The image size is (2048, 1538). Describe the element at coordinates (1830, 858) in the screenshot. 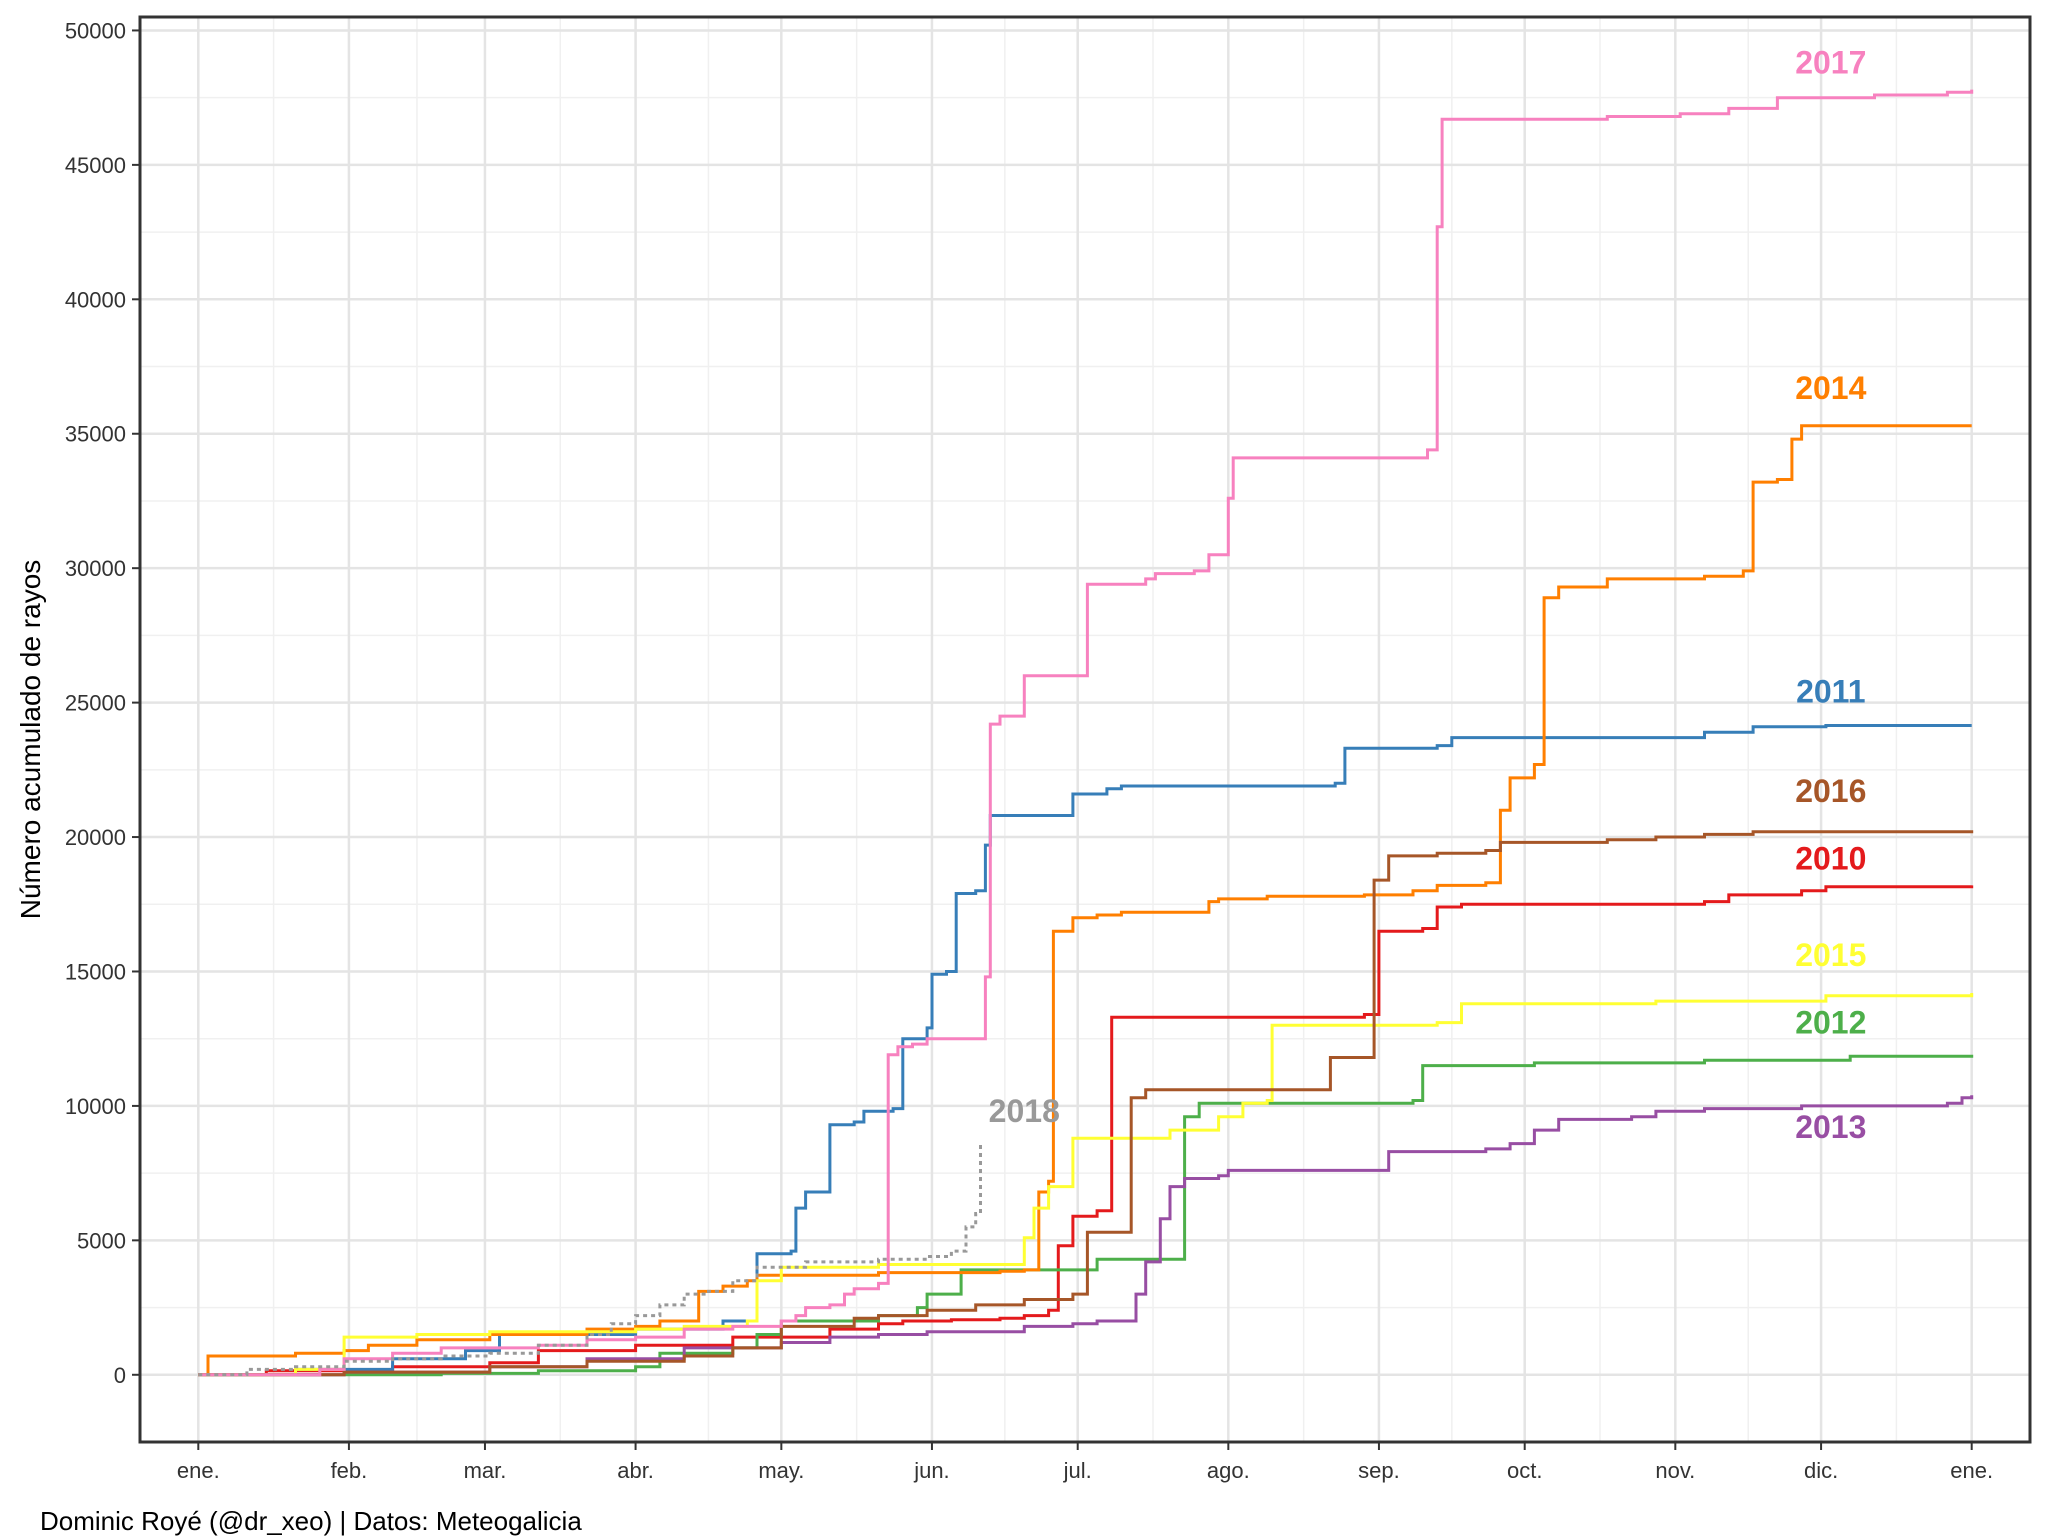

I see `series-label-2010: 2010` at that location.